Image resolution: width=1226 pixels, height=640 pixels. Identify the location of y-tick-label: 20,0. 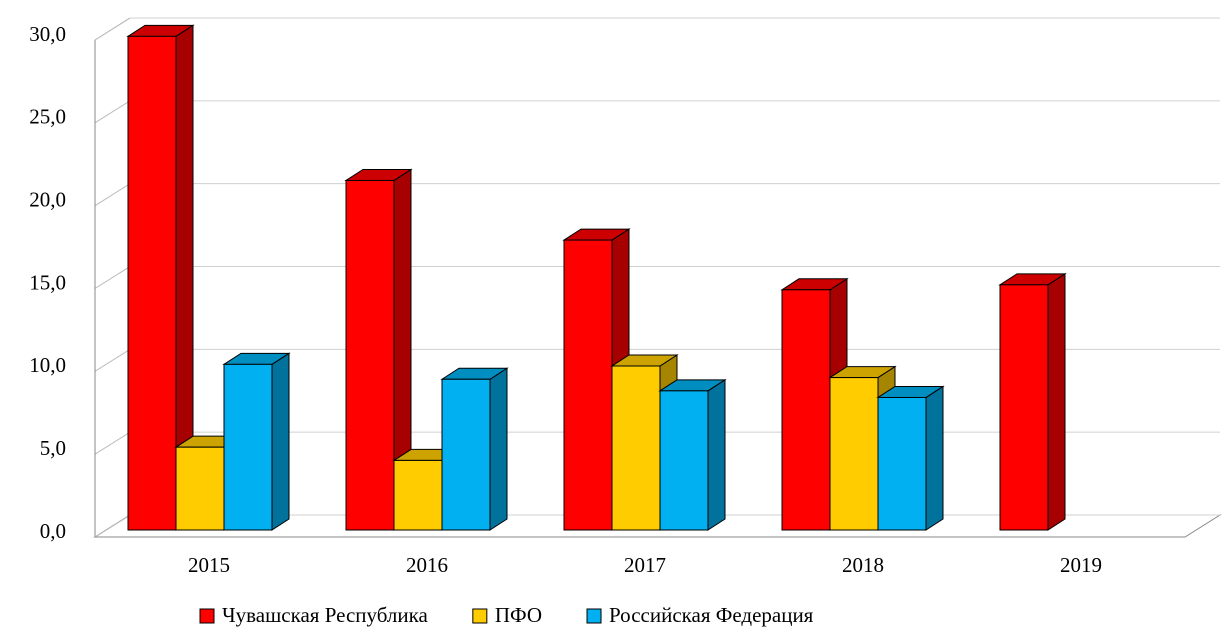
(47, 199).